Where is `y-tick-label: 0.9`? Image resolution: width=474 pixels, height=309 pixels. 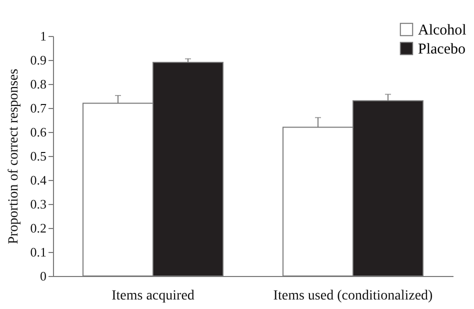
y-tick-label: 0.9 is located at coordinates (38, 60).